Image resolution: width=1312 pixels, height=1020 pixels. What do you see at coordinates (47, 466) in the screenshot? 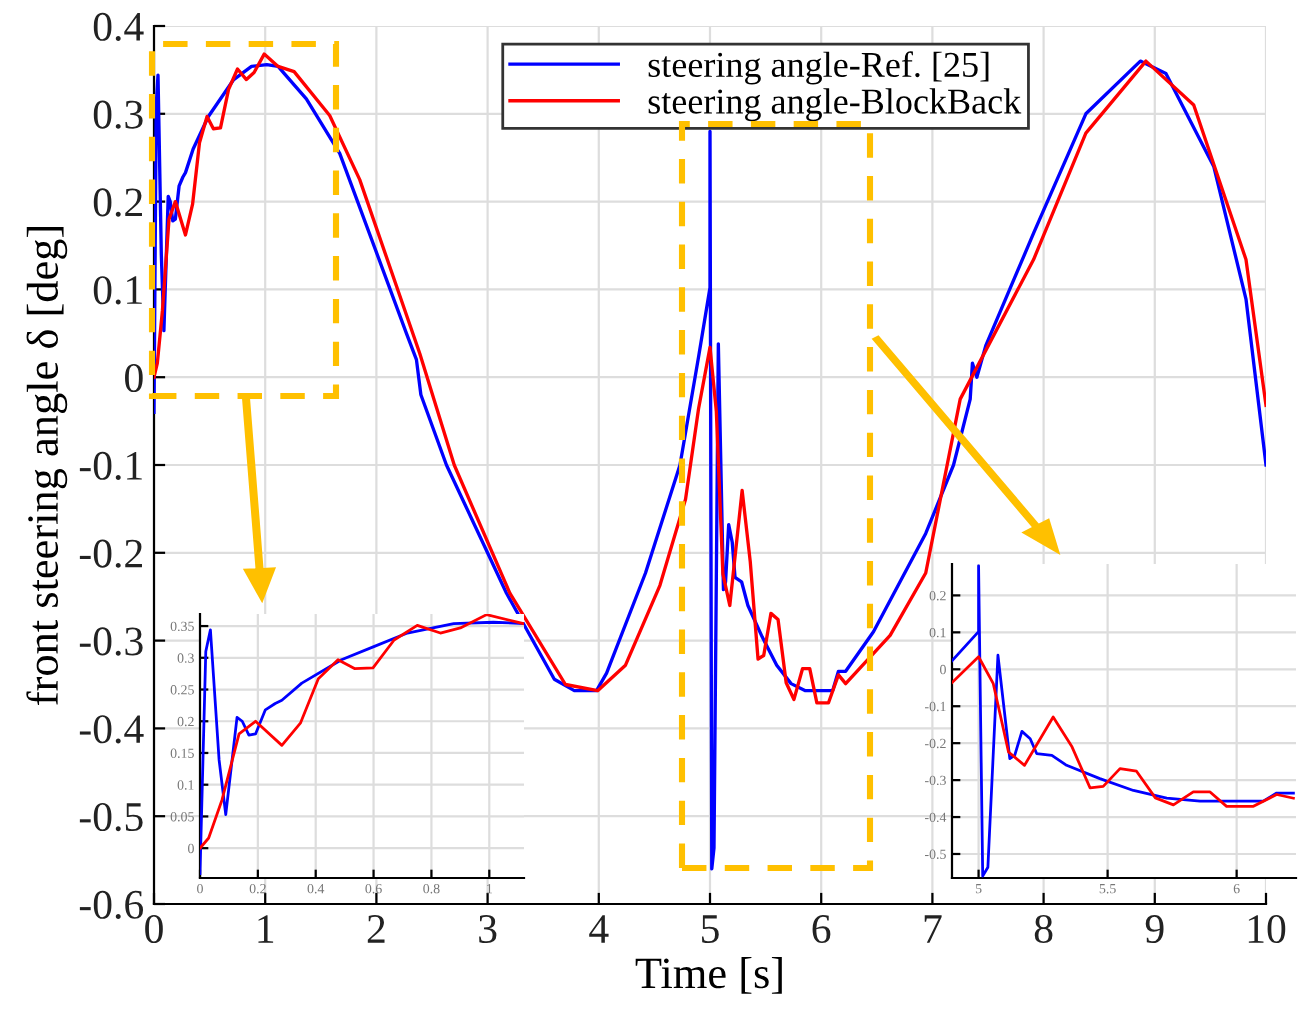
I see `y-axis-title: front steering angle δ [deg]` at bounding box center [47, 466].